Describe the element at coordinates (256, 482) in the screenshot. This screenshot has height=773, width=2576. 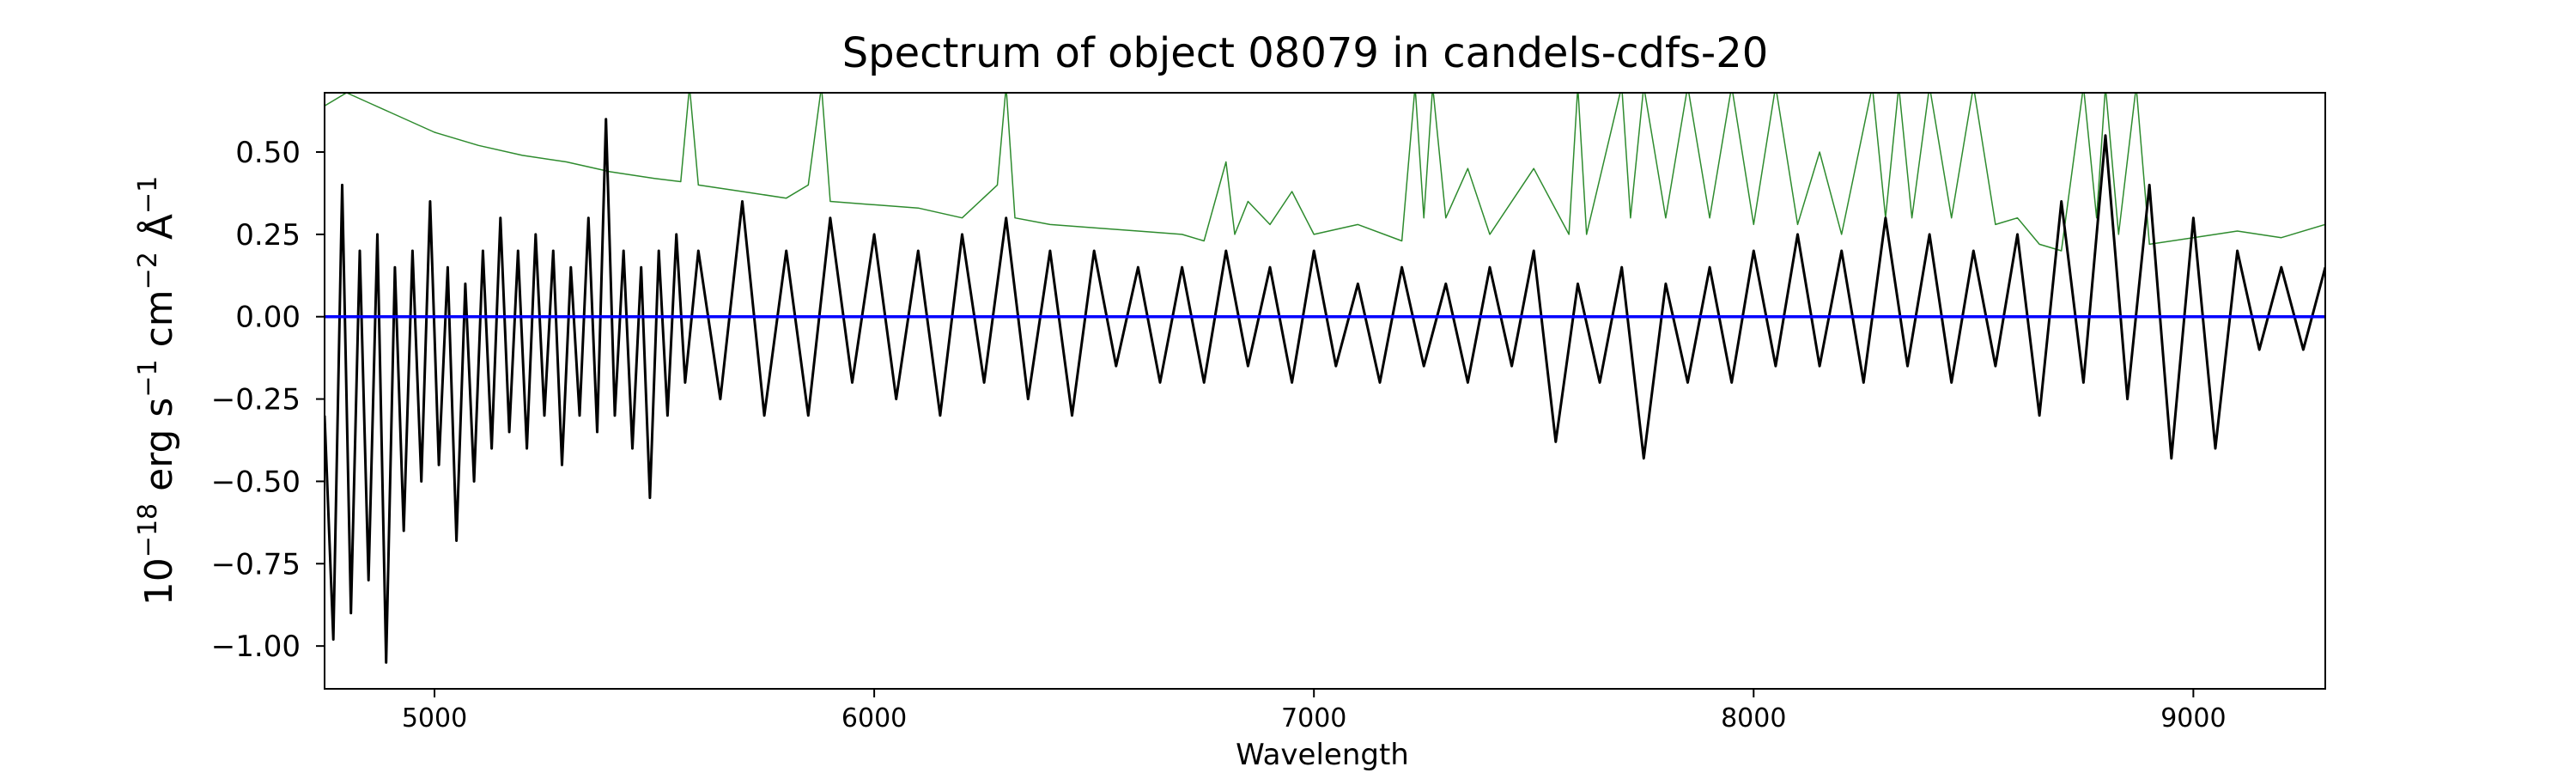
I see `y-tick-label: −0.50` at that location.